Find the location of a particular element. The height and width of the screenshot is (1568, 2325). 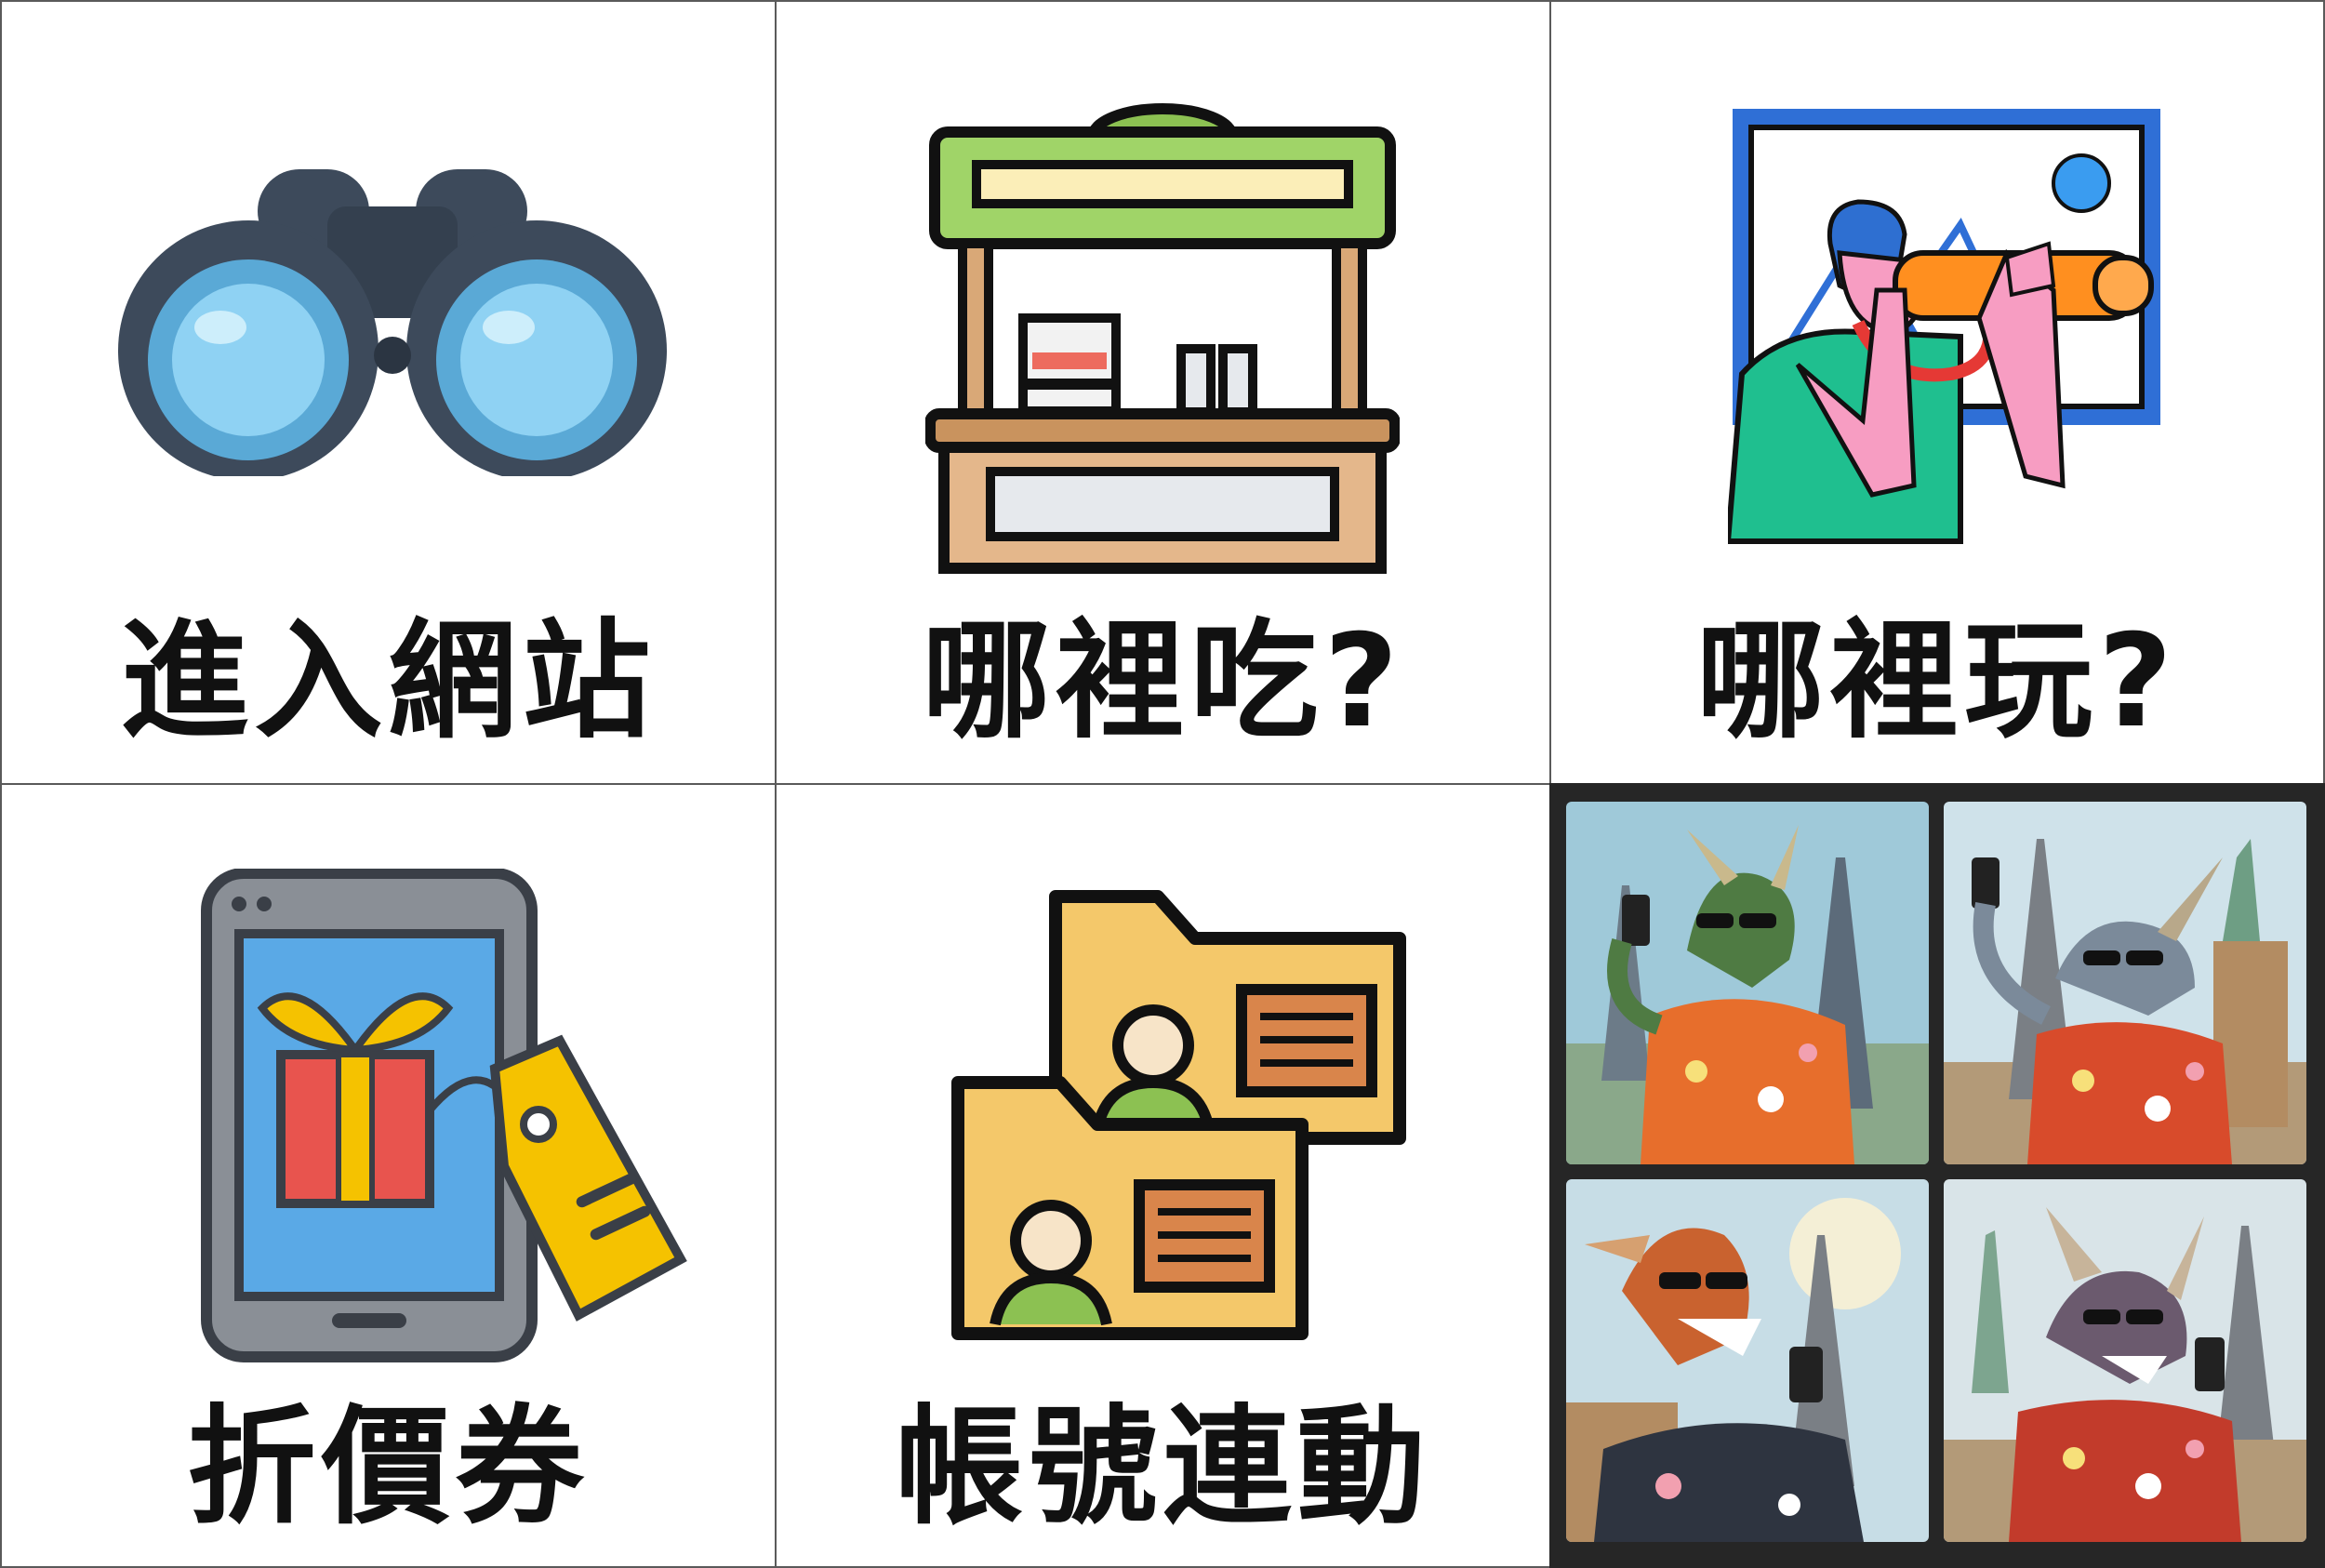

coupon-label: 折價券 is located at coordinates (388, 1467).